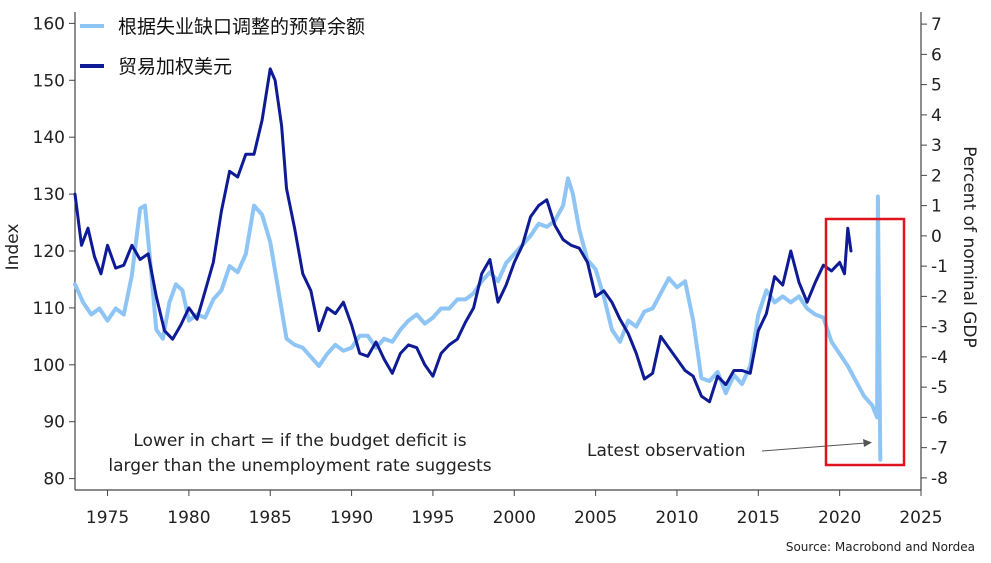  I want to click on x-tick-label: 1980, so click(188, 518).